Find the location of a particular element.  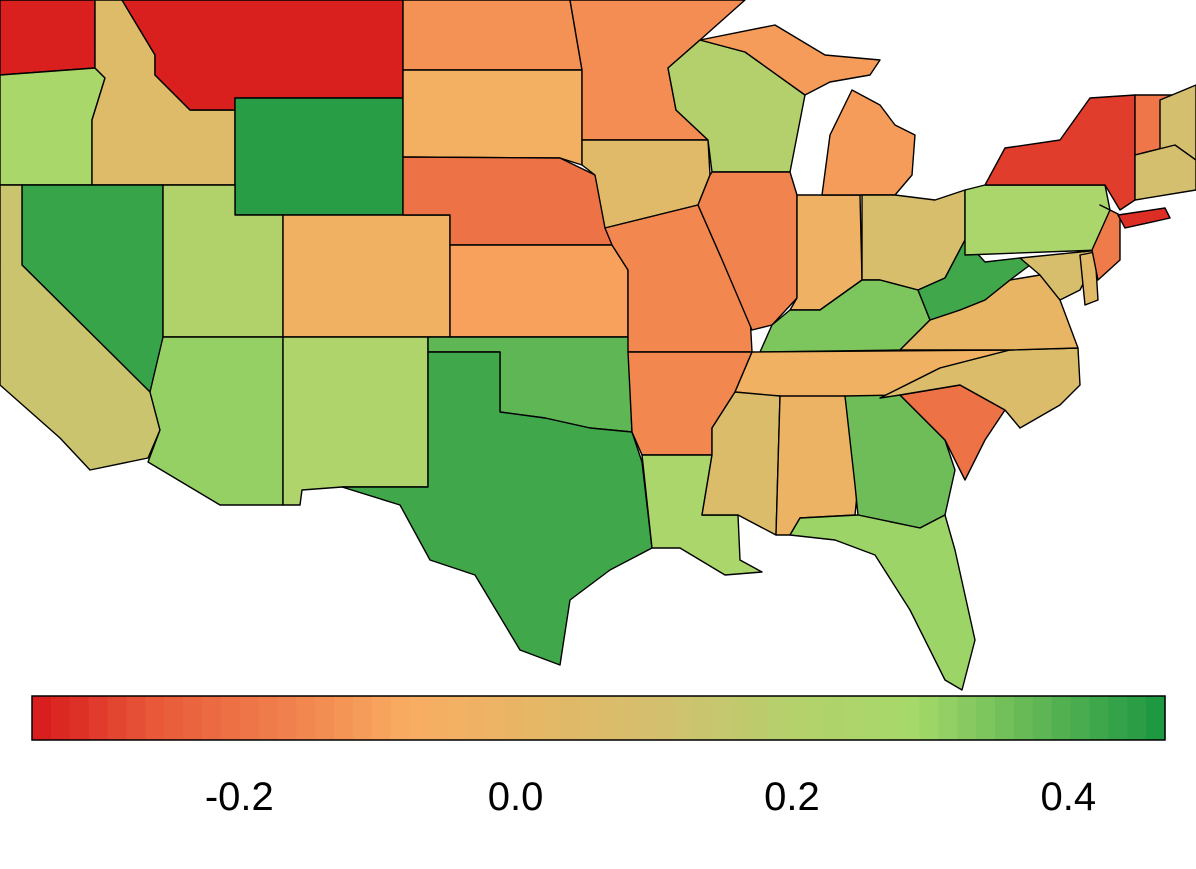

state-ct is located at coordinates (1144, 218).